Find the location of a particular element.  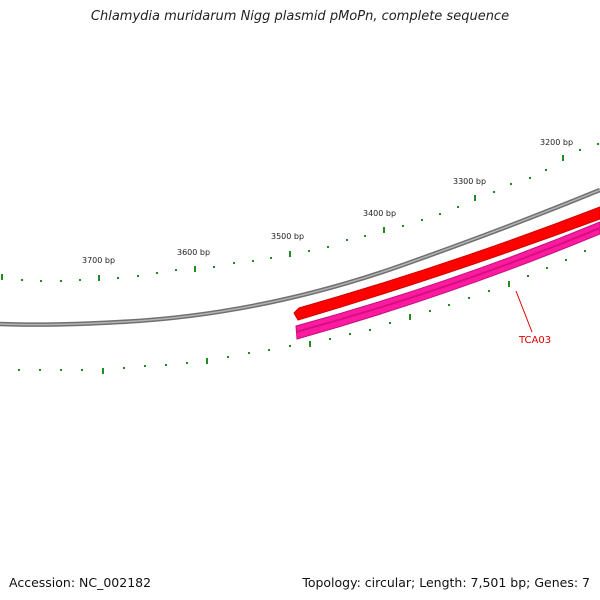

reverse-feature is located at coordinates (447, 280).